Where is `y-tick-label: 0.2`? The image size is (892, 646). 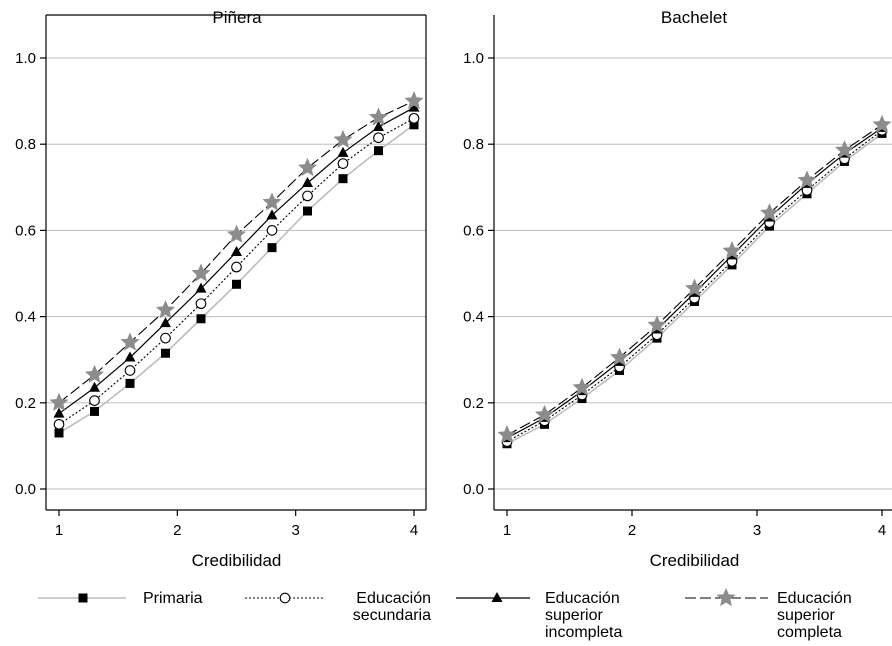
y-tick-label: 0.2 is located at coordinates (473, 403).